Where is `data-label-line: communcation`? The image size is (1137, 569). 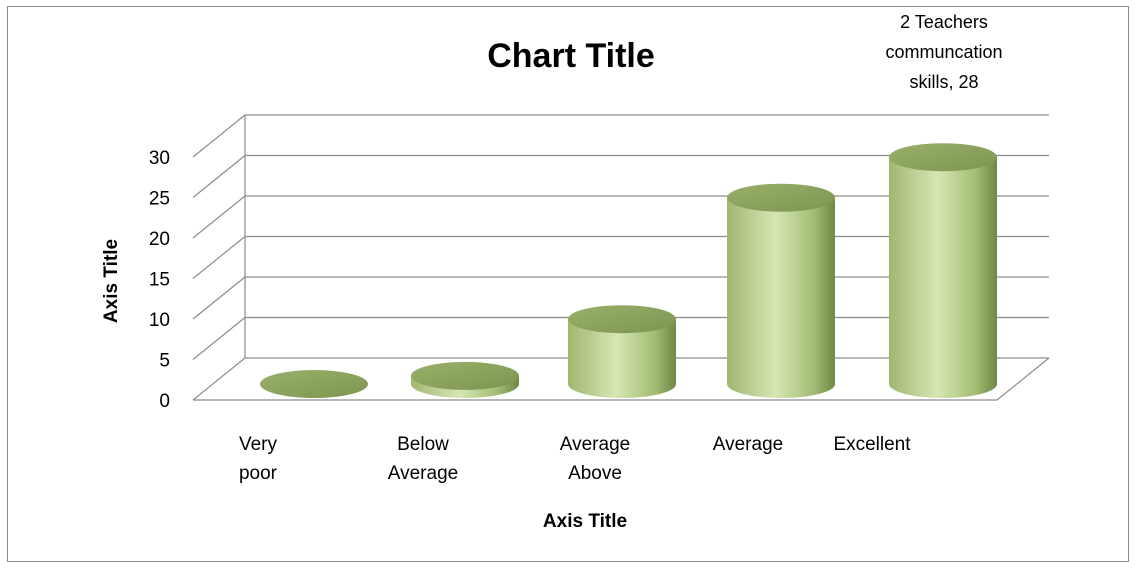
data-label-line: communcation is located at coordinates (943, 52).